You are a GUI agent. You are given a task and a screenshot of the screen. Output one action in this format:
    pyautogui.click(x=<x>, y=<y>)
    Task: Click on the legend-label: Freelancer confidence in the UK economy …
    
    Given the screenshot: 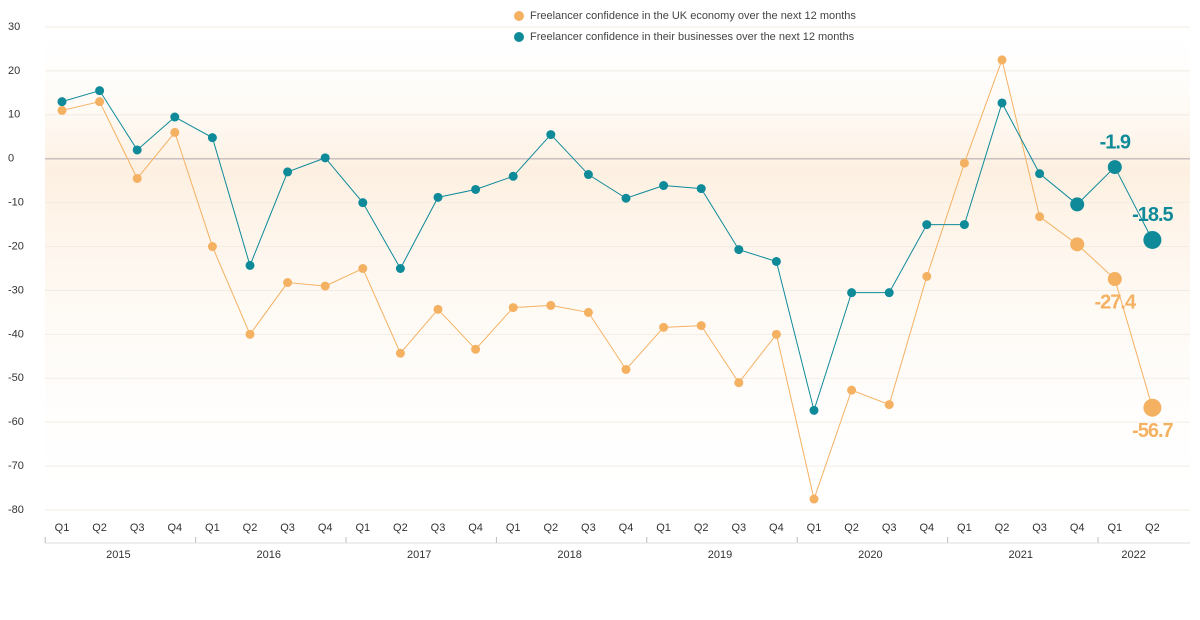 What is the action you would take?
    pyautogui.click(x=693, y=16)
    